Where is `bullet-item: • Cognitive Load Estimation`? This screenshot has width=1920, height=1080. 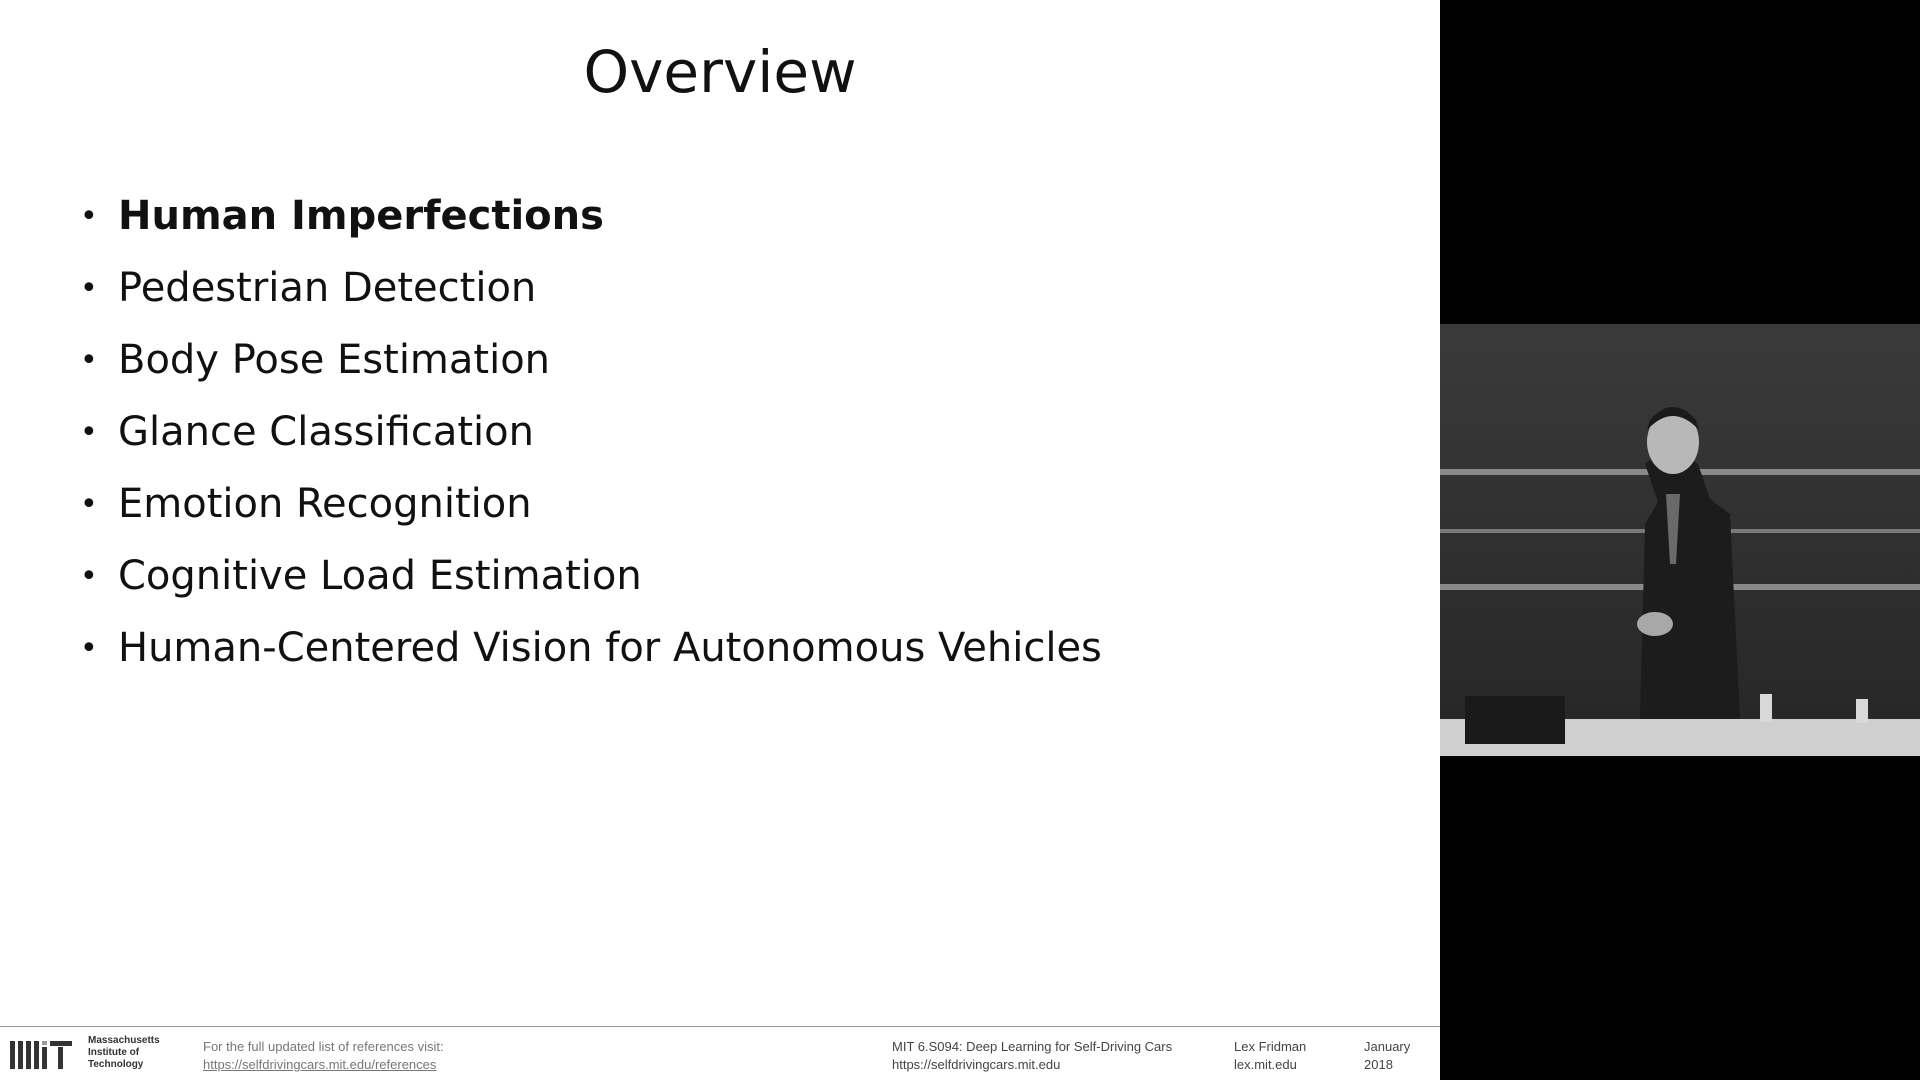
bullet-item: • Cognitive Load Estimation is located at coordinates (591, 576).